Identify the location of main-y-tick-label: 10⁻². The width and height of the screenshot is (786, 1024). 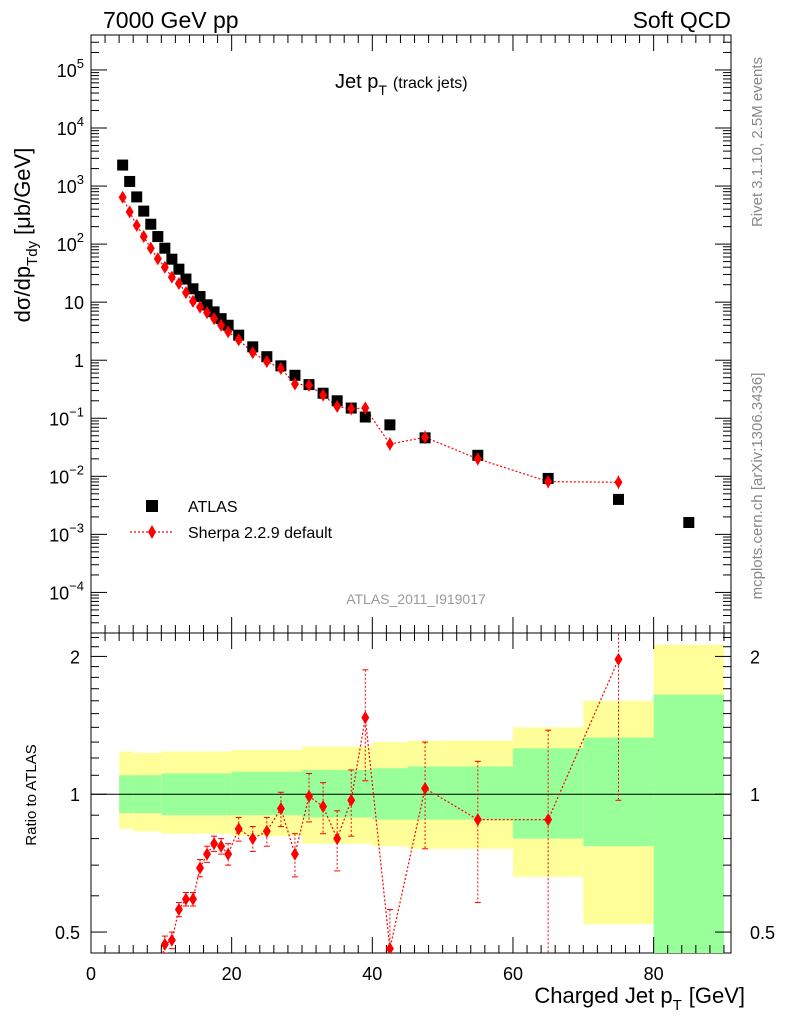
(66, 474).